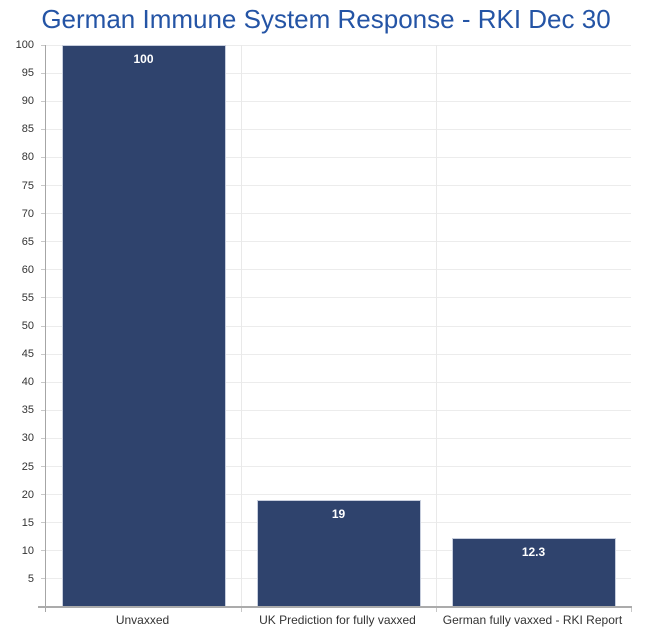 The image size is (652, 639). I want to click on bar: 19, so click(338, 553).